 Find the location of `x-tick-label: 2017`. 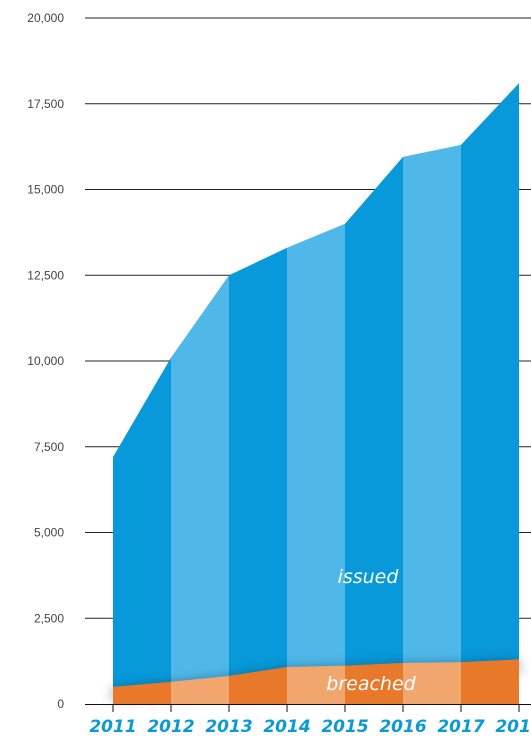

x-tick-label: 2017 is located at coordinates (460, 727).